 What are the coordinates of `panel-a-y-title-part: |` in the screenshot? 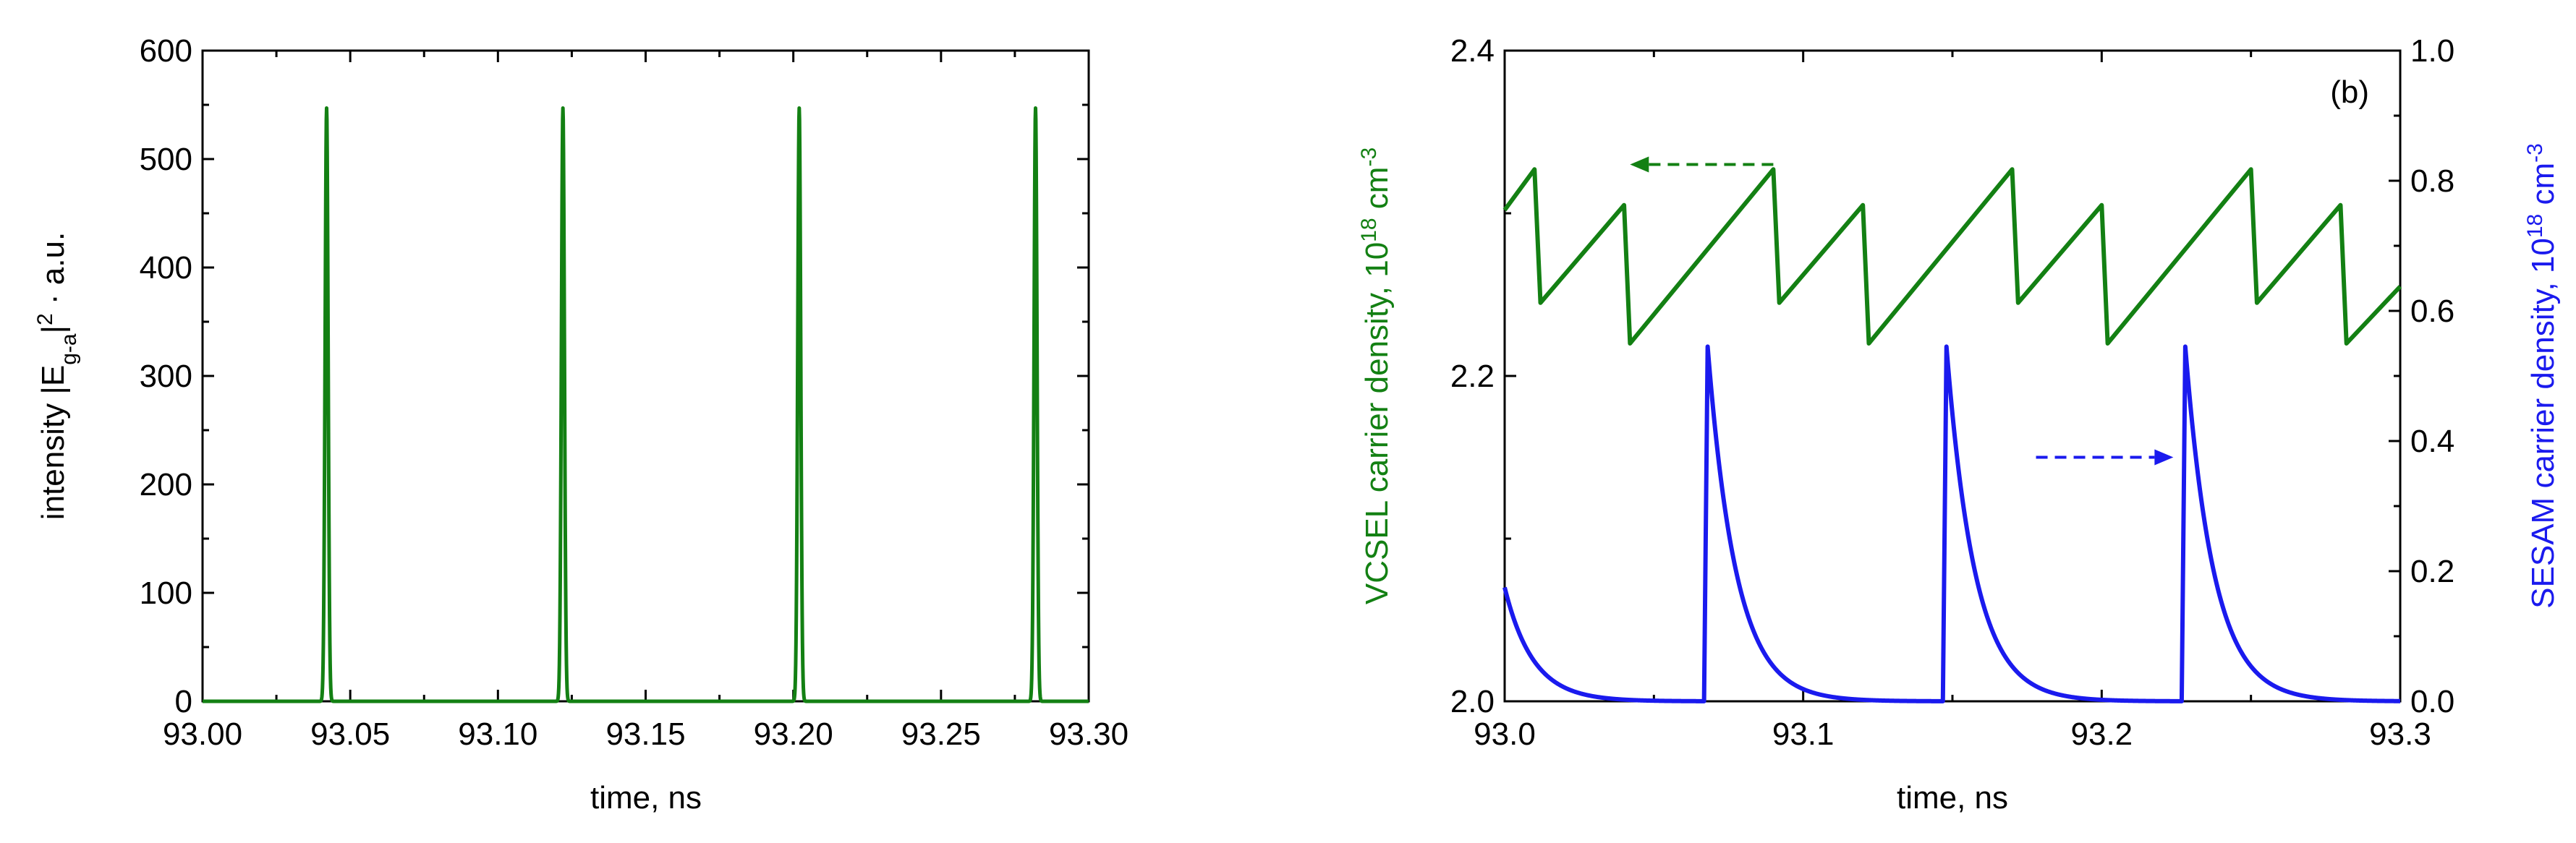 It's located at (53, 329).